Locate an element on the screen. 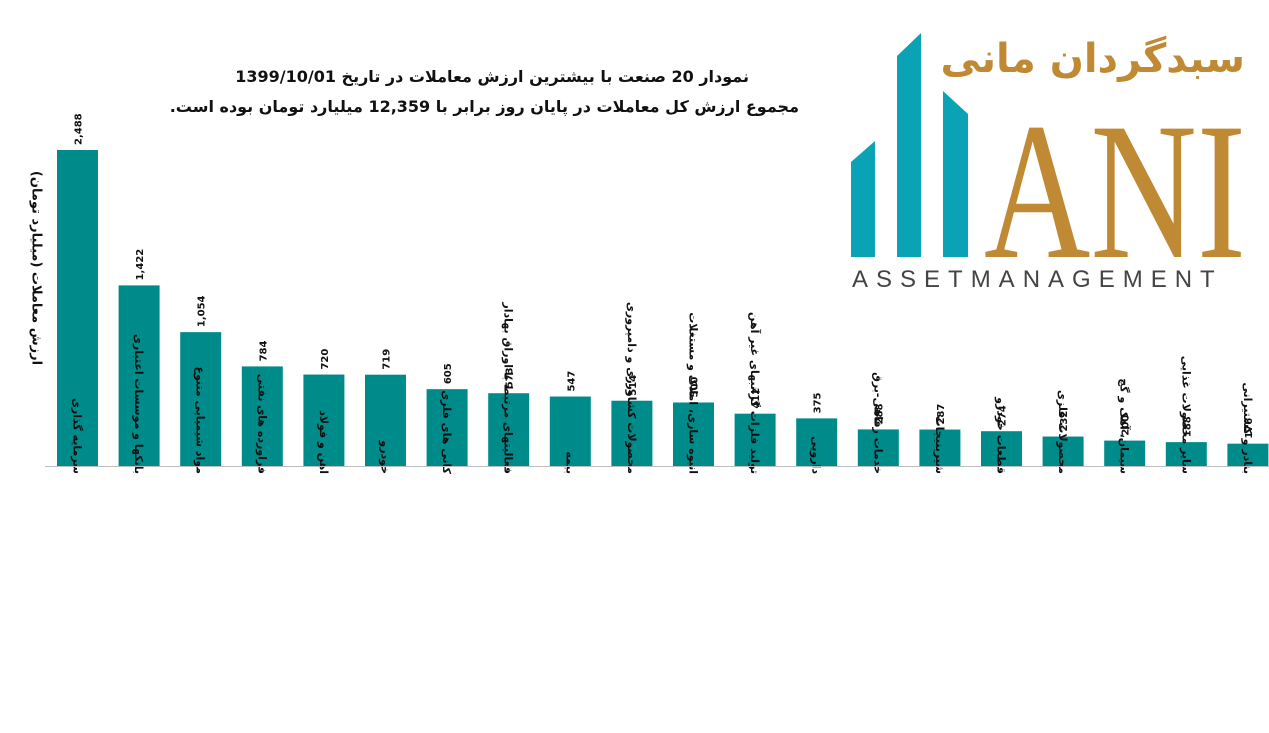  x-tick-label: محصولات فلزی is located at coordinates (1062, 432).